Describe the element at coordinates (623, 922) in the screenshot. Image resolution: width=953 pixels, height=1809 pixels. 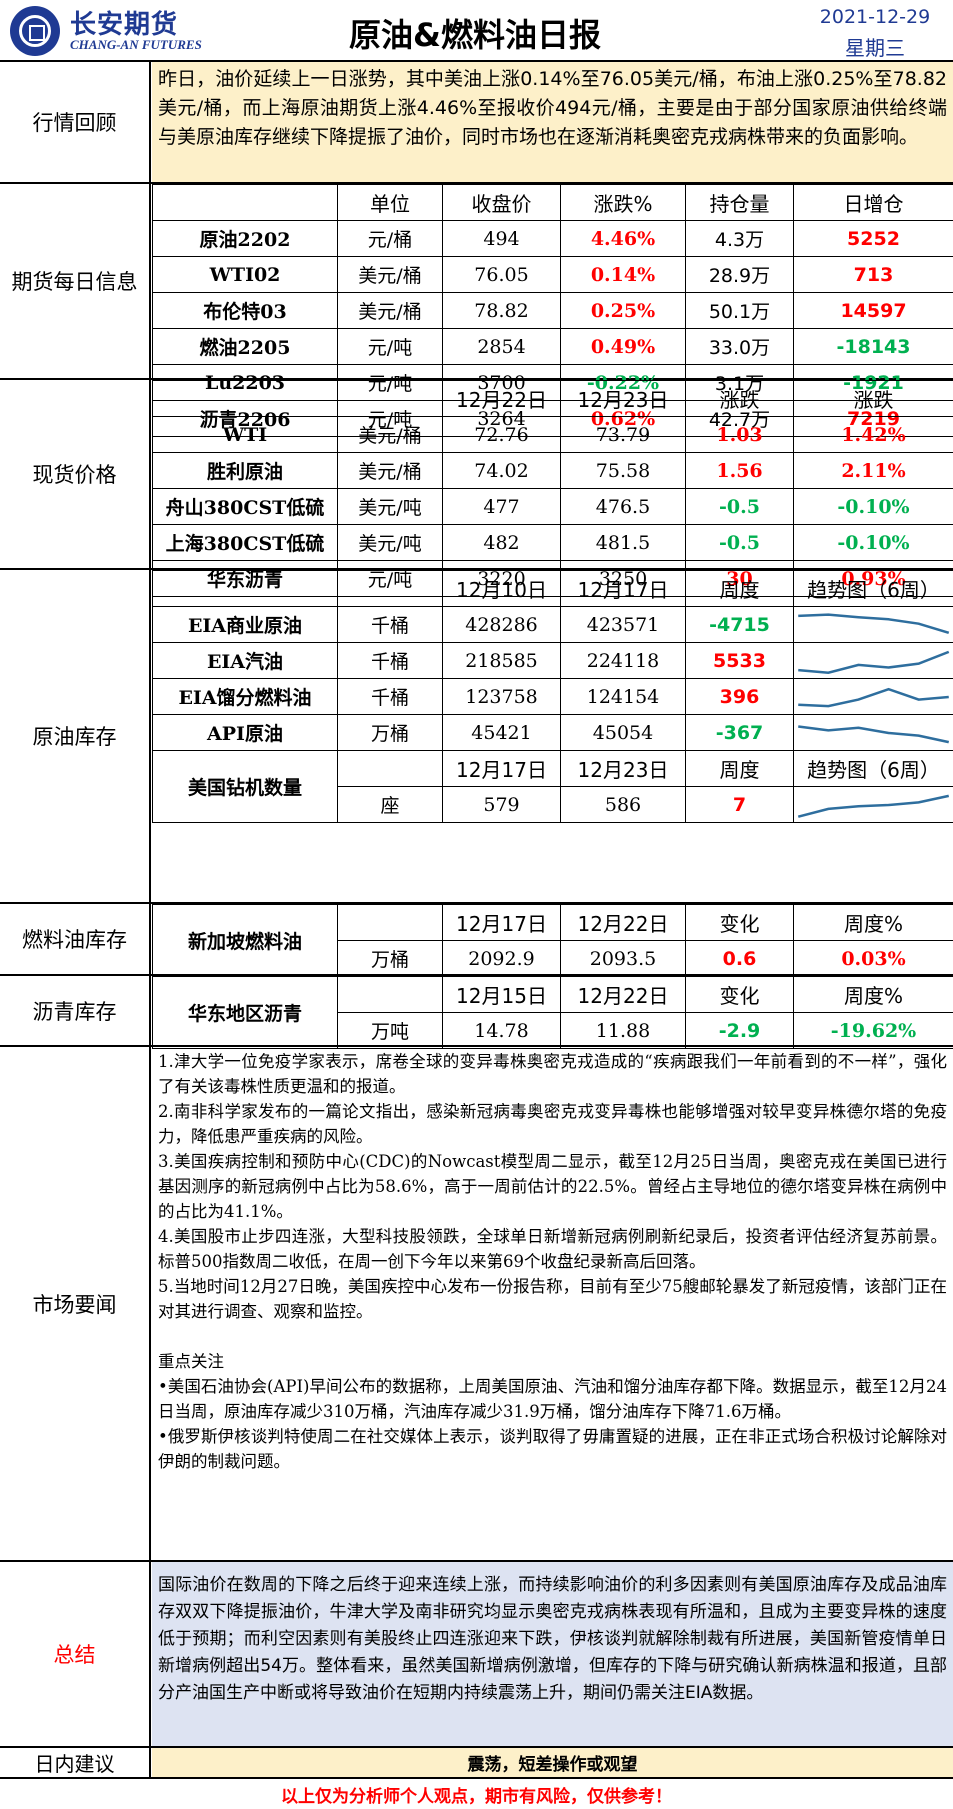
I see `fuel-oil-header-2: 12月22日` at that location.